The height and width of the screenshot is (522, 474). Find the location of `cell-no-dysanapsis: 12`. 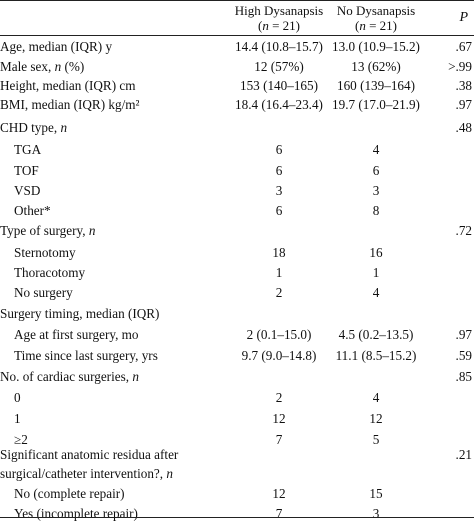

cell-no-dysanapsis: 12 is located at coordinates (376, 418).